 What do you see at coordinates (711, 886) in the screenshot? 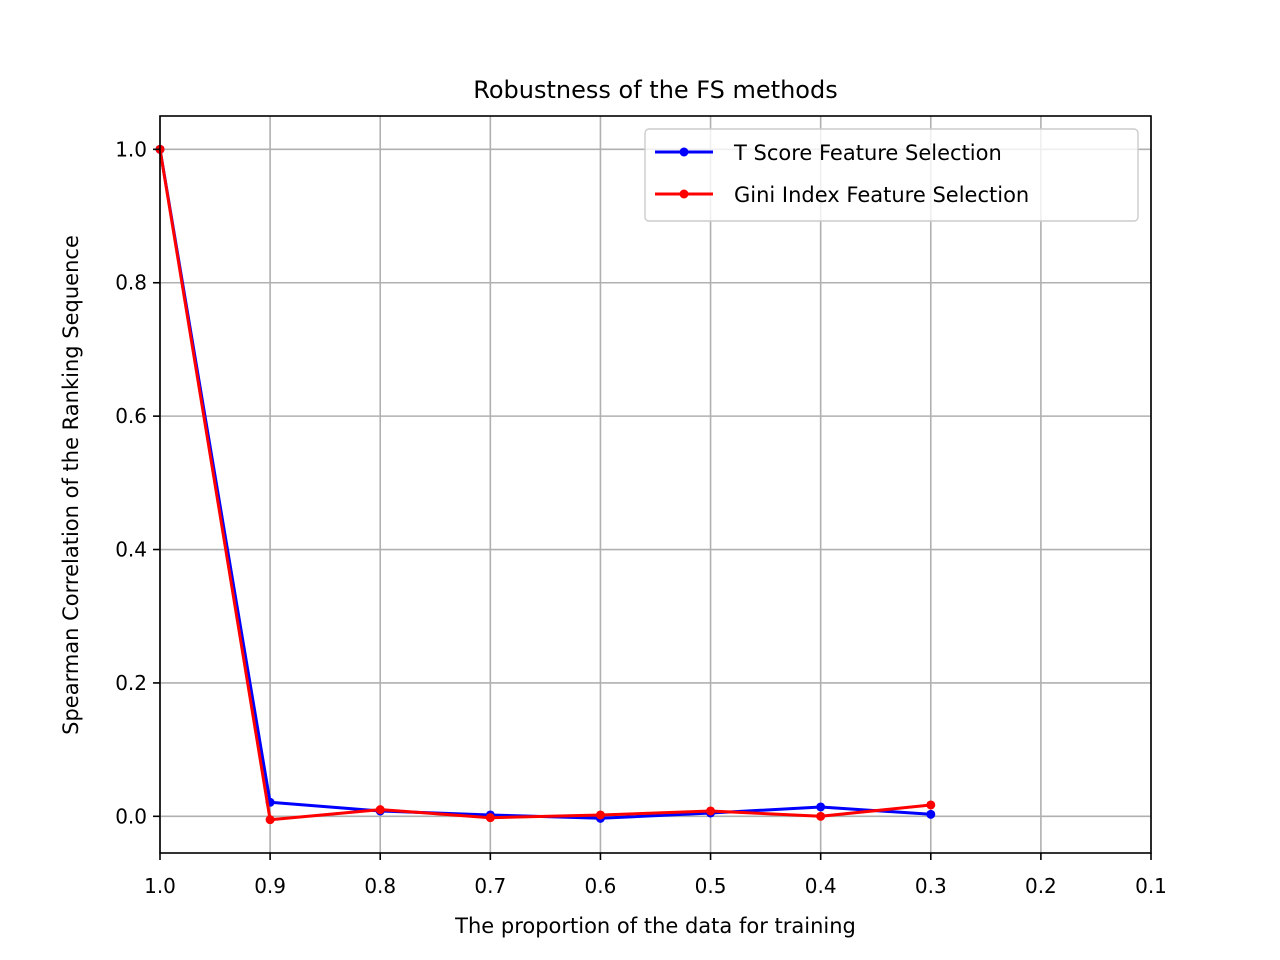
I see `x-tick-label: 0.5` at bounding box center [711, 886].